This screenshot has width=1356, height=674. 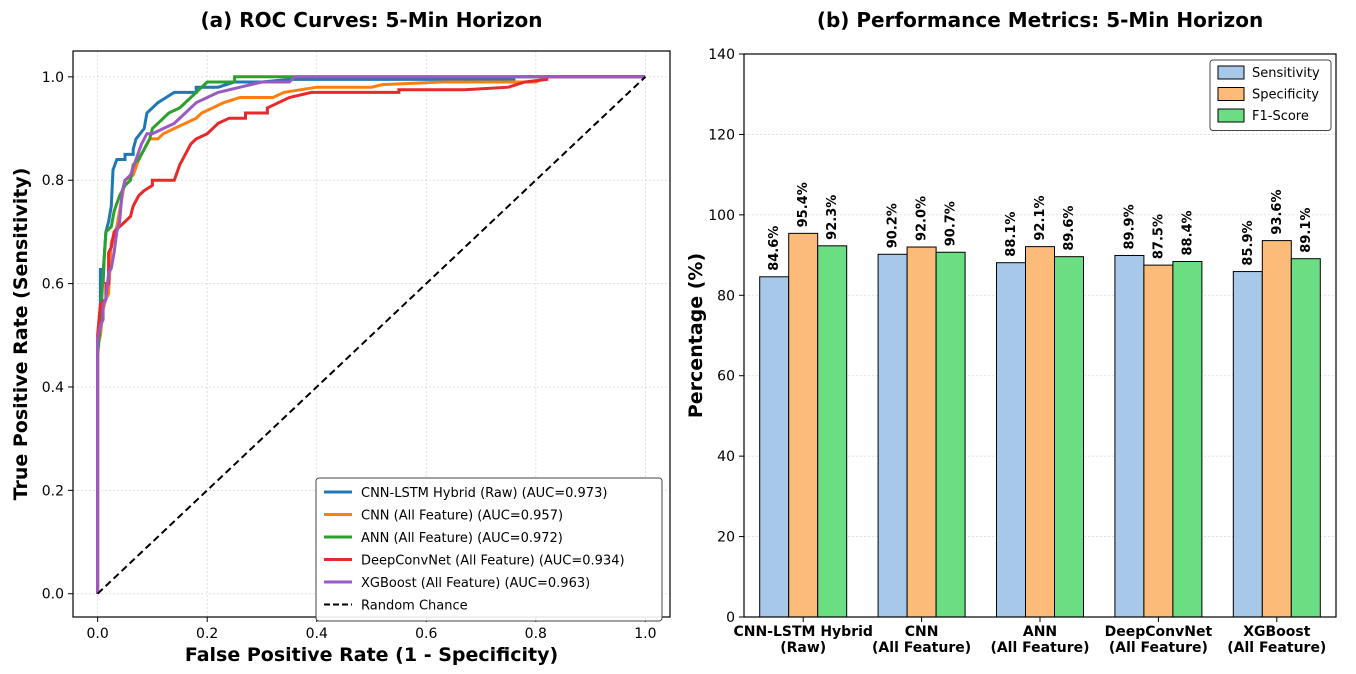 I want to click on category-label: ANN, so click(x=1040, y=632).